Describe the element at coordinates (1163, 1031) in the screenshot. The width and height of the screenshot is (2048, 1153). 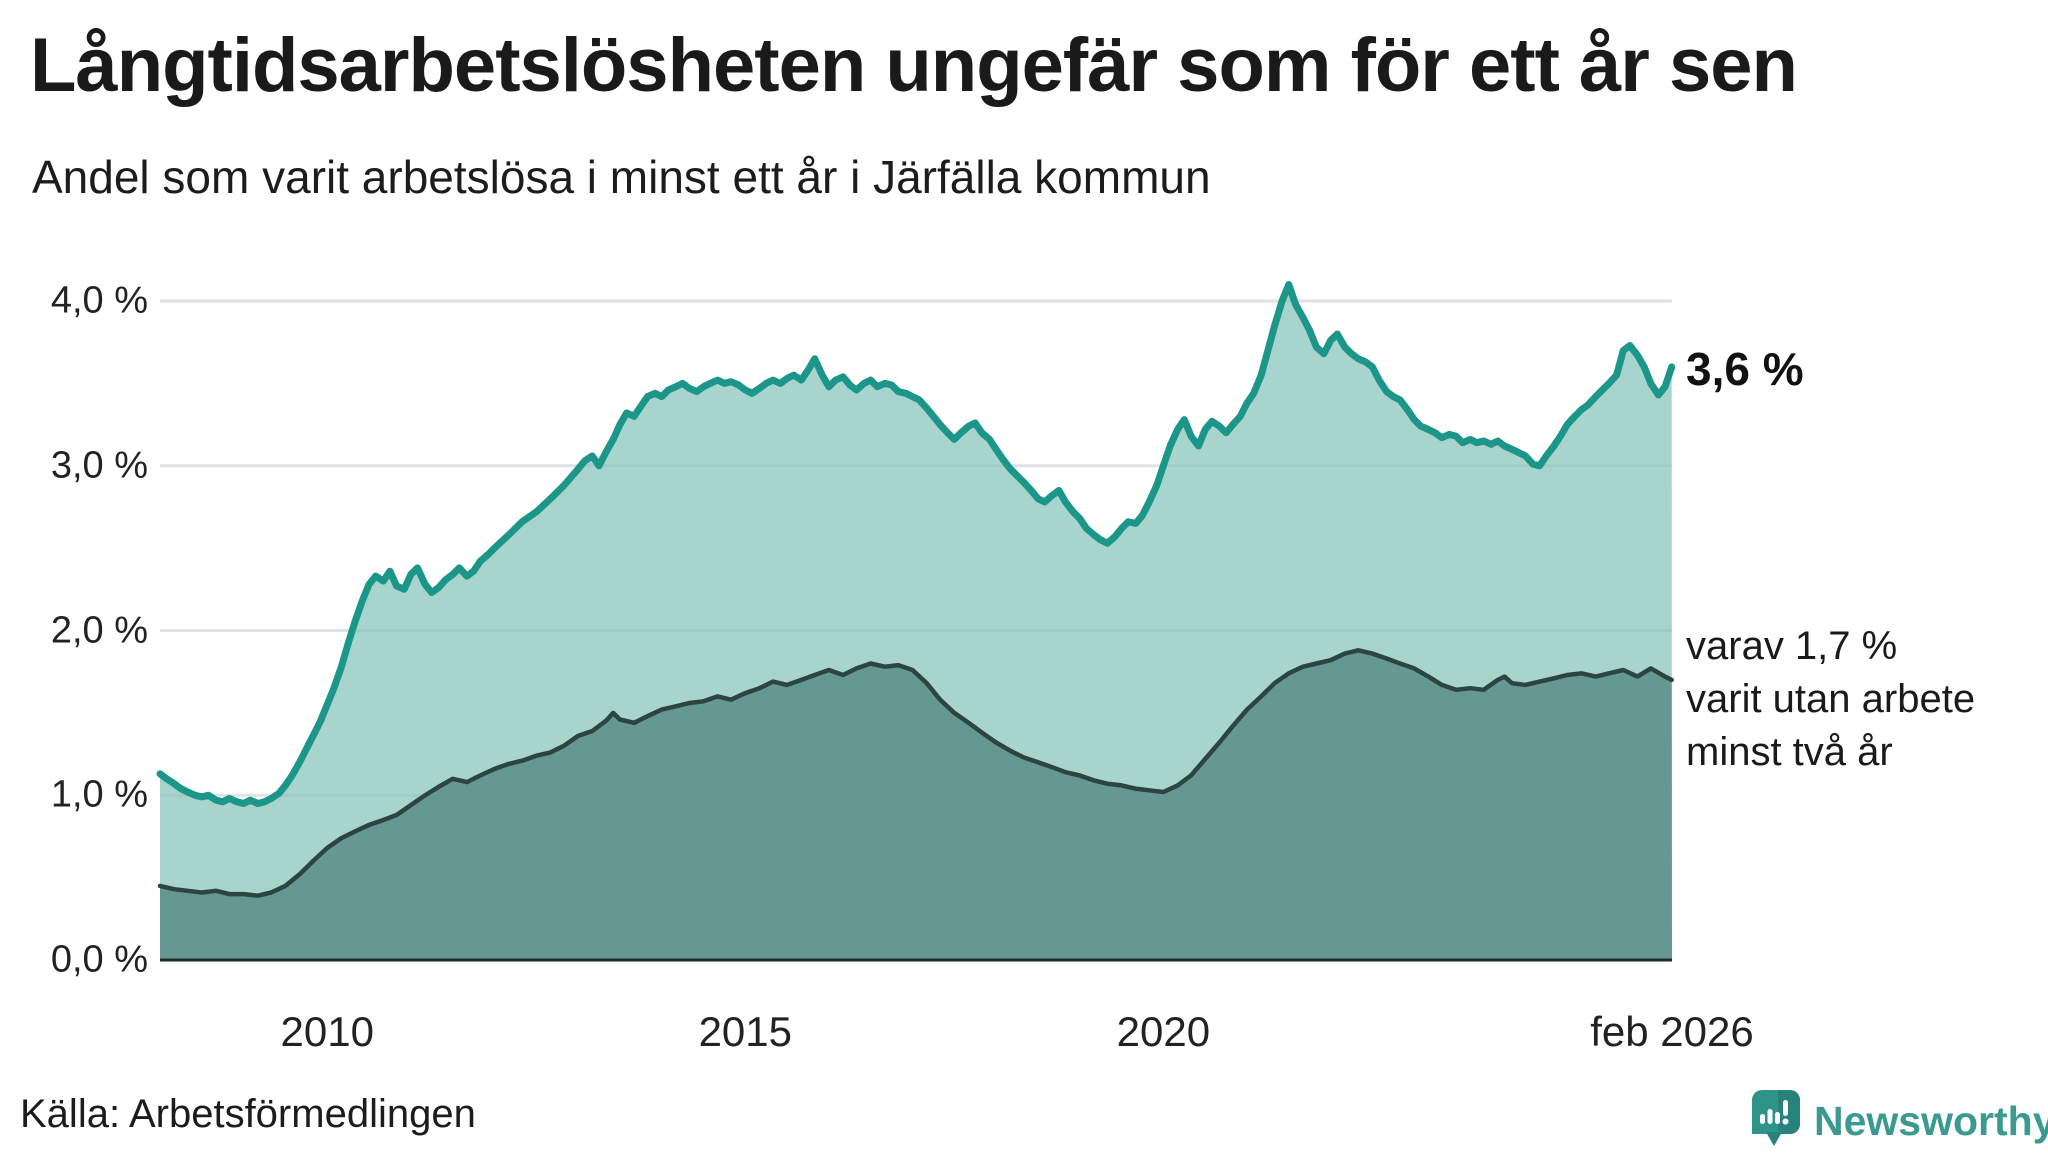
I see `x-axis-label: 2020` at that location.